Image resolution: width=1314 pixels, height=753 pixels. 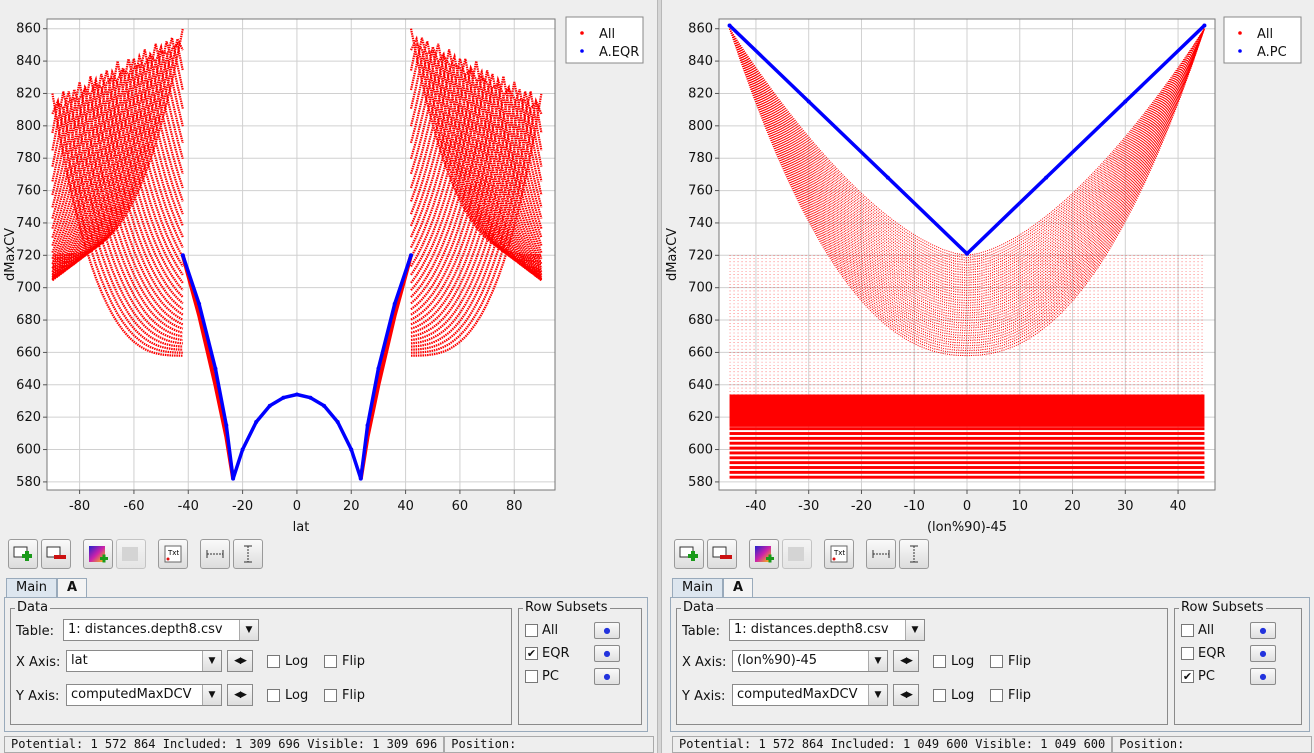 What do you see at coordinates (1187, 653) in the screenshot?
I see `subset-eqr-checkbox` at bounding box center [1187, 653].